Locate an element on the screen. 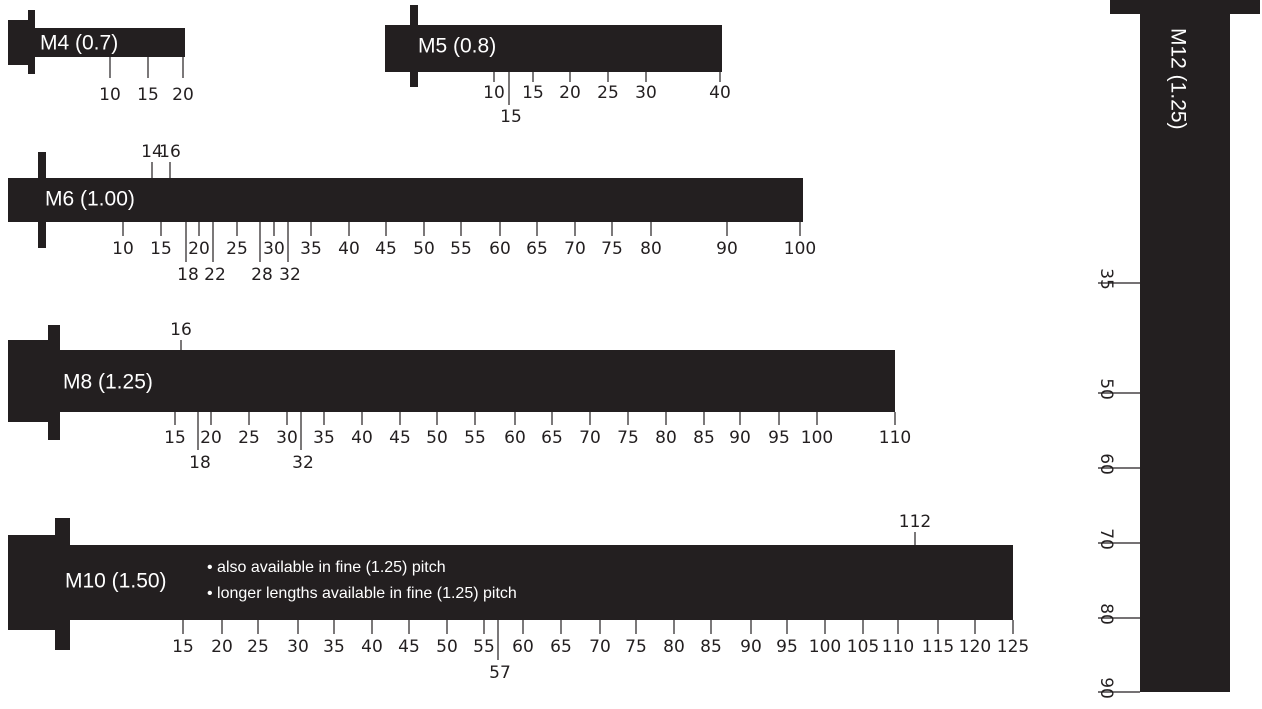 This screenshot has width=1262, height=709. tick-label: 14 is located at coordinates (152, 152).